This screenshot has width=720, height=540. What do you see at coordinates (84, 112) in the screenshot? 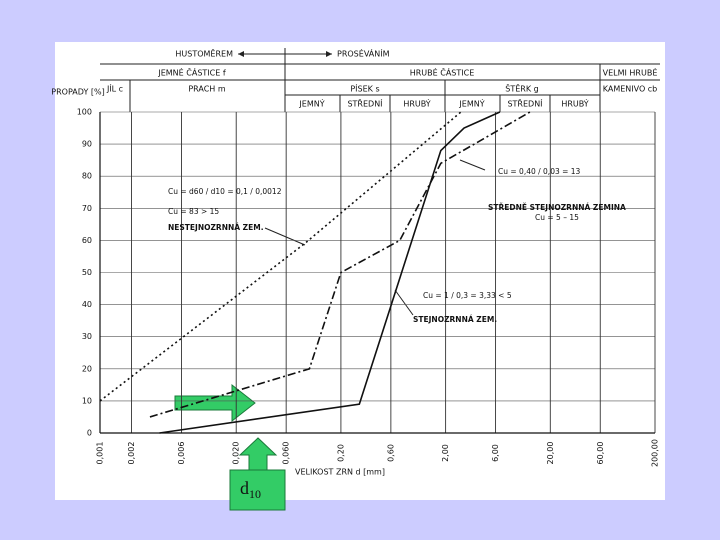
I see `y-tick-label: 100` at bounding box center [84, 112].